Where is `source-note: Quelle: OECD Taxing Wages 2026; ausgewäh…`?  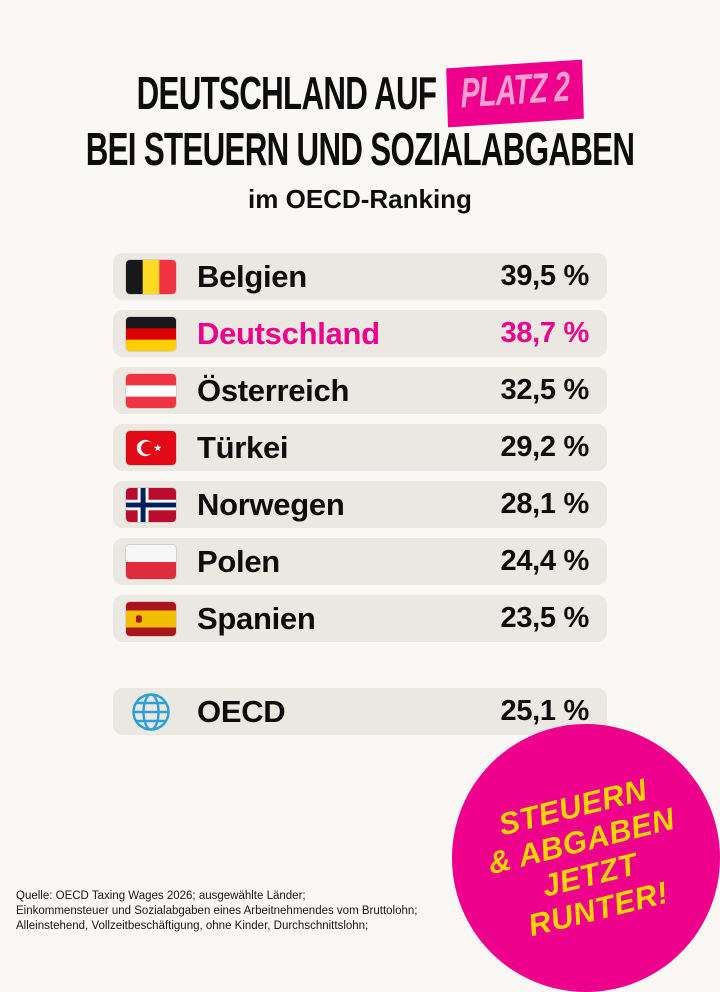
source-note: Quelle: OECD Taxing Wages 2026; ausgewäh… is located at coordinates (216, 911).